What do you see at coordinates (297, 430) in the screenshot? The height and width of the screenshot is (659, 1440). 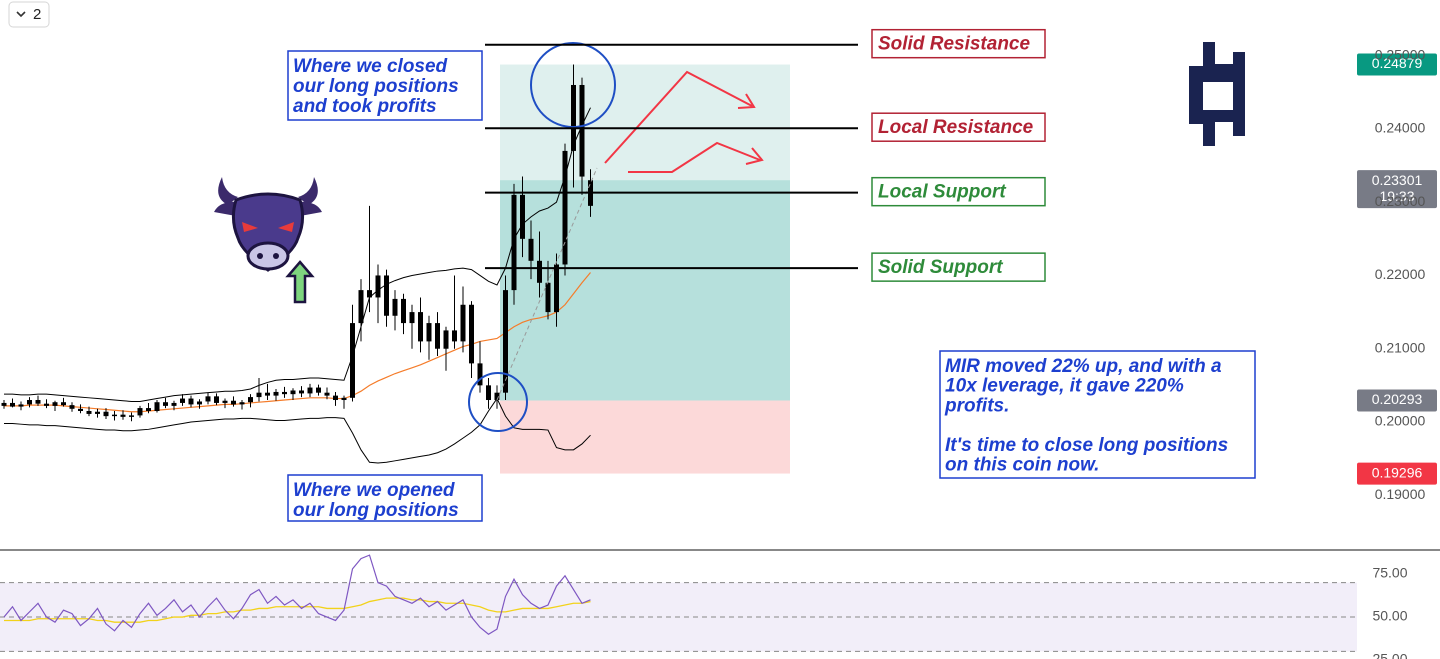 I see `bollinger-lower` at bounding box center [297, 430].